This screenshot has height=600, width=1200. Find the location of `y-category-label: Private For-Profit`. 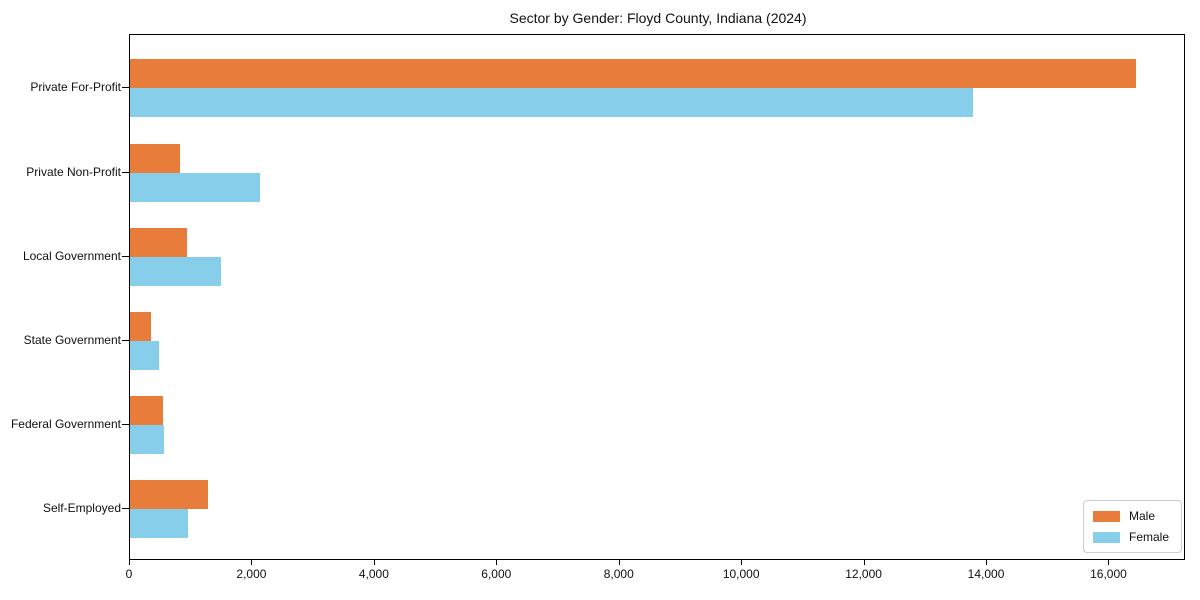

y-category-label: Private For-Profit is located at coordinates (75, 87).